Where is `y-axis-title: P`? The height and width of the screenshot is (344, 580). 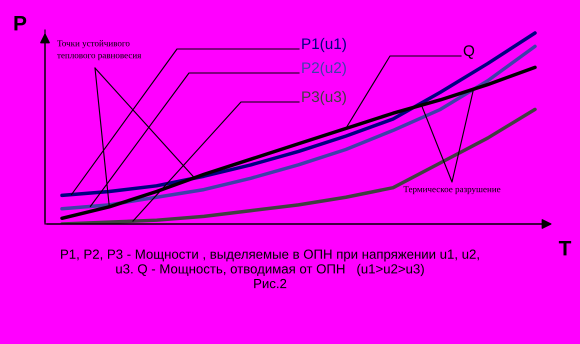
y-axis-title: P is located at coordinates (20, 23).